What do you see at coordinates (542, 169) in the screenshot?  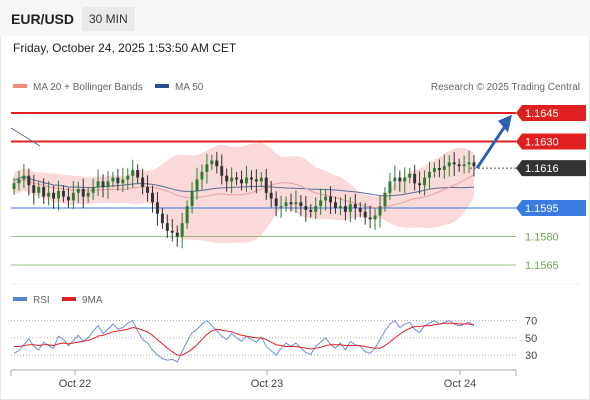 I see `level-label-1.1616: 1.1616` at bounding box center [542, 169].